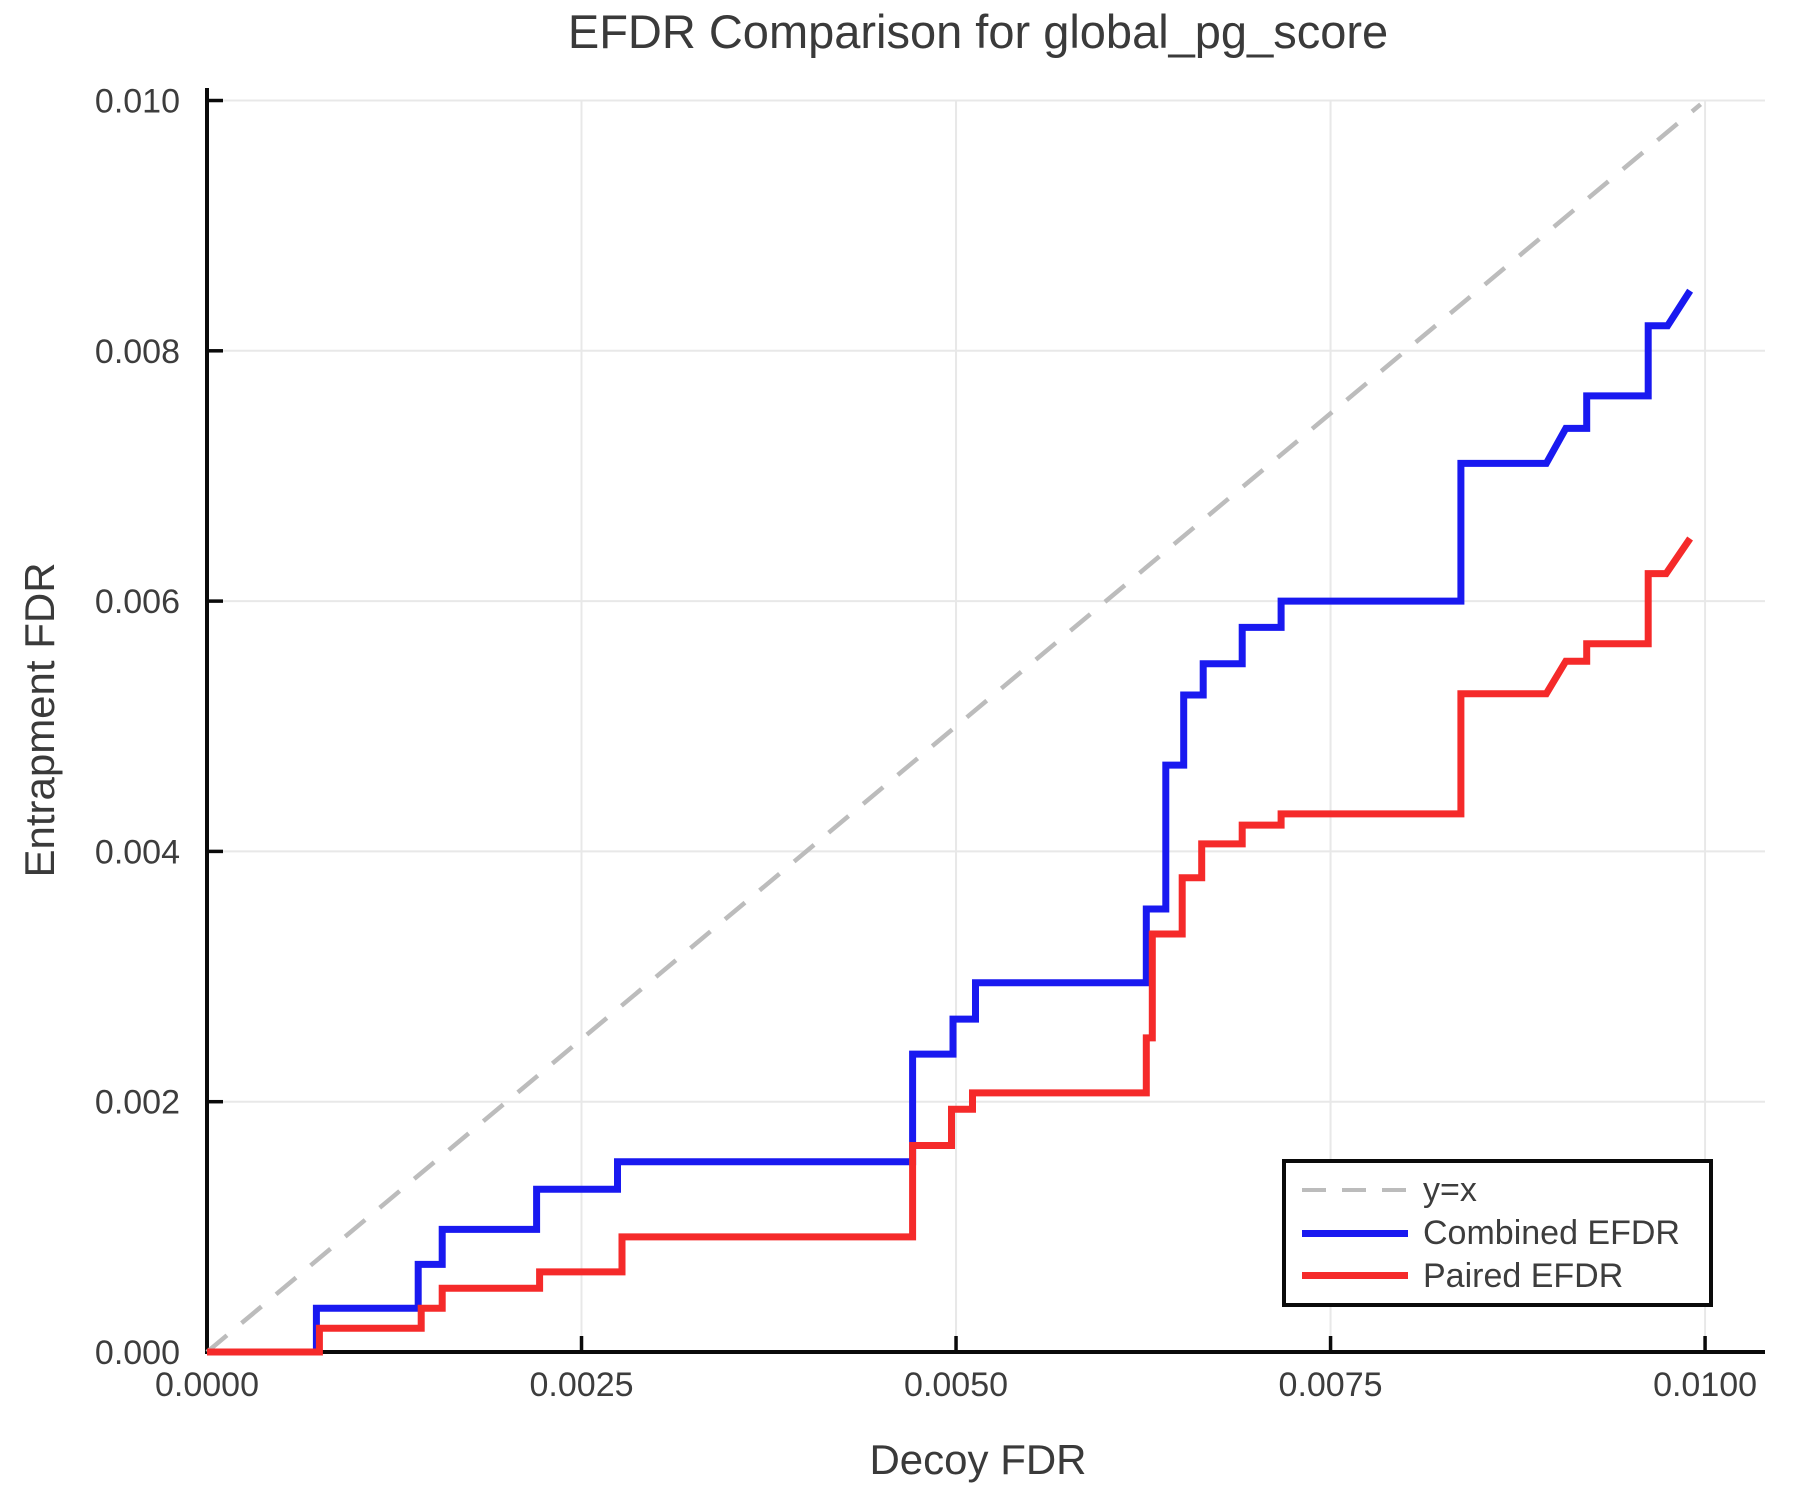 This screenshot has height=1500, width=1800. I want to click on legend: y=x Combined EFDR Paired EFDR, so click(1497, 1233).